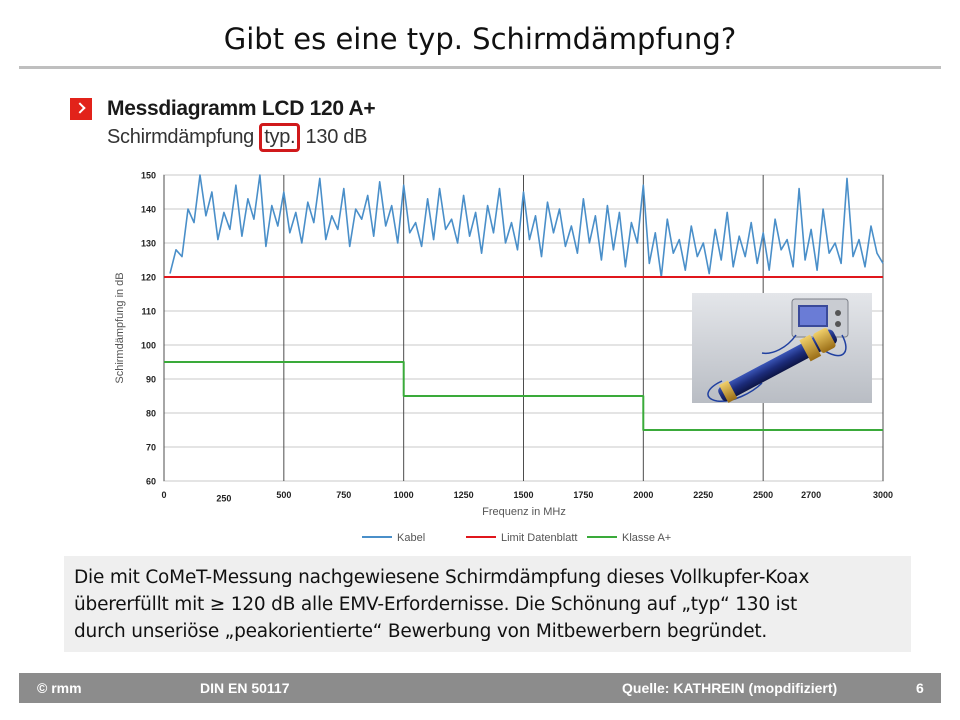  Describe the element at coordinates (148, 176) in the screenshot. I see `y-tick-label: 150` at that location.